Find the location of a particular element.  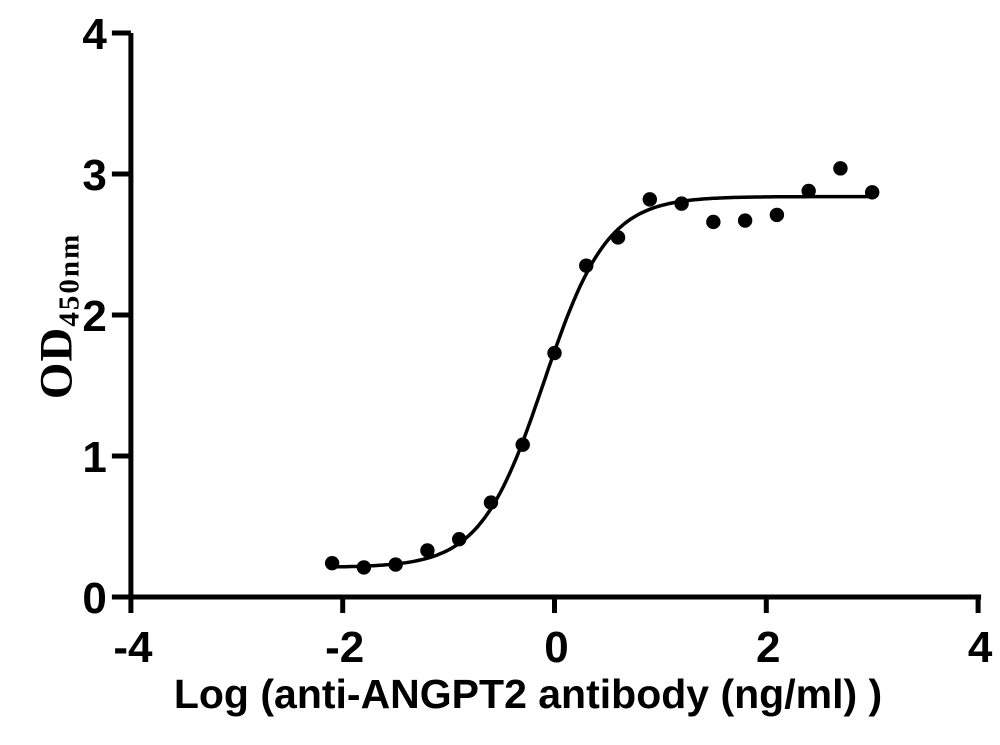

y-tick-label: 4 is located at coordinates (94, 34).